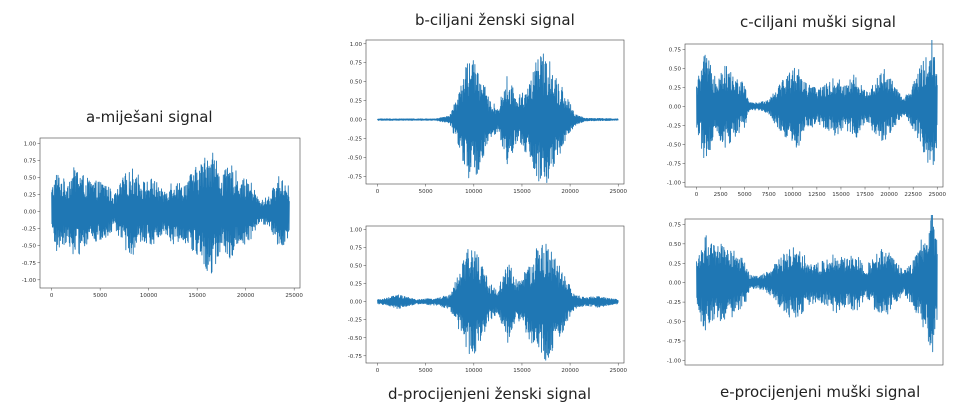  I want to click on x-tick-label: 2500, so click(721, 195).